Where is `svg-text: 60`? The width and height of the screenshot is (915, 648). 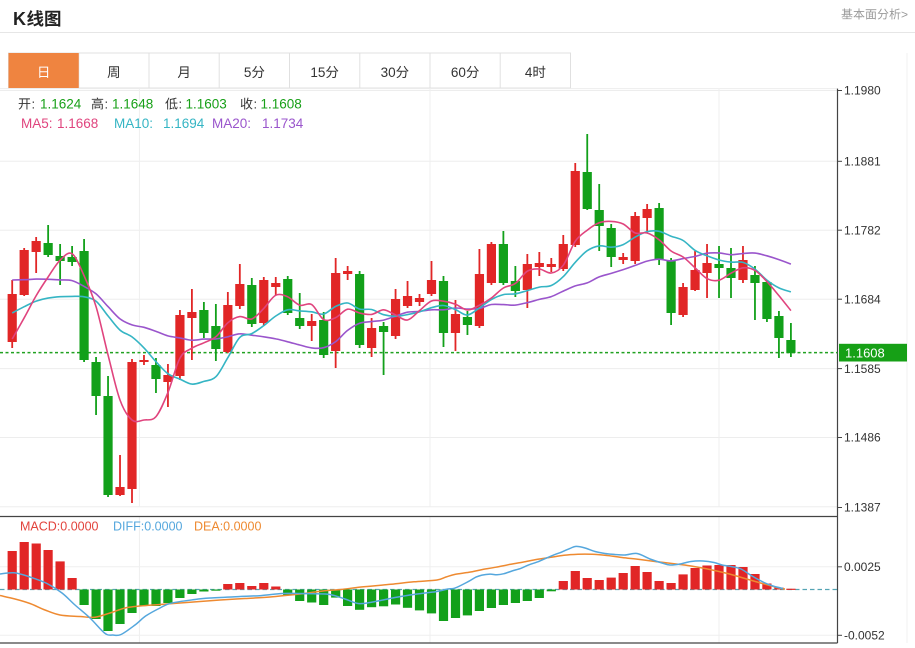
svg-text: 60 is located at coordinates (458, 72).